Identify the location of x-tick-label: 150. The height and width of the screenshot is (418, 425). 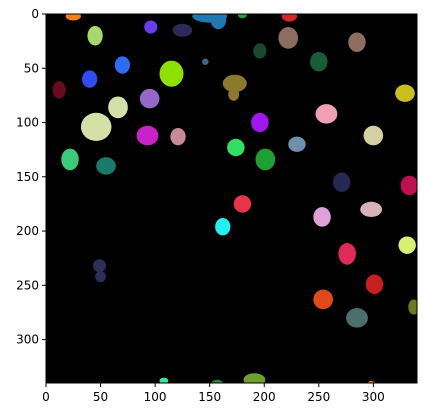
(209, 397).